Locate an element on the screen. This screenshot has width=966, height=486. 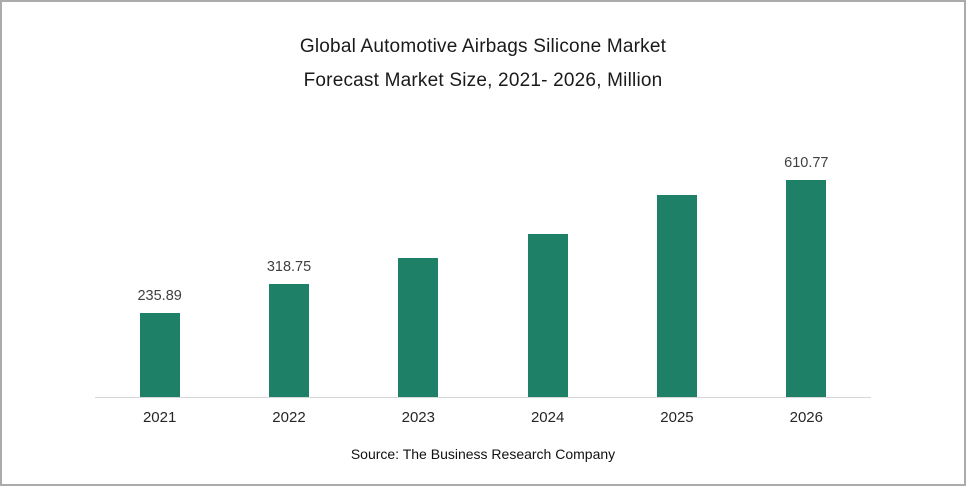
x-axis-label: 2026 is located at coordinates (806, 417).